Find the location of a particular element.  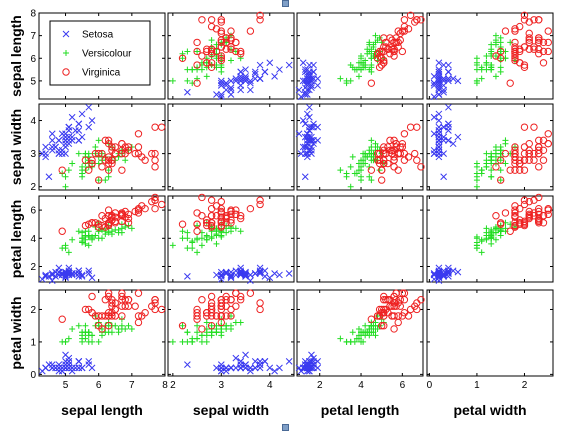

bottom-resize-handle is located at coordinates (285, 427).